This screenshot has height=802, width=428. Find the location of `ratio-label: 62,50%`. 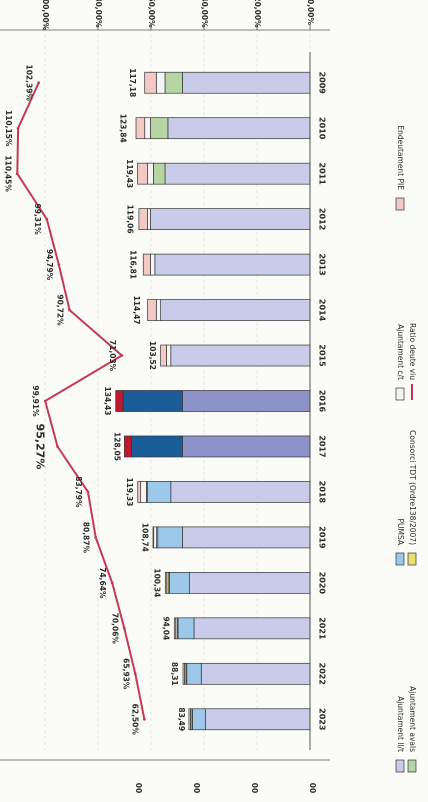

ratio-label: 62,50% is located at coordinates (134, 720).